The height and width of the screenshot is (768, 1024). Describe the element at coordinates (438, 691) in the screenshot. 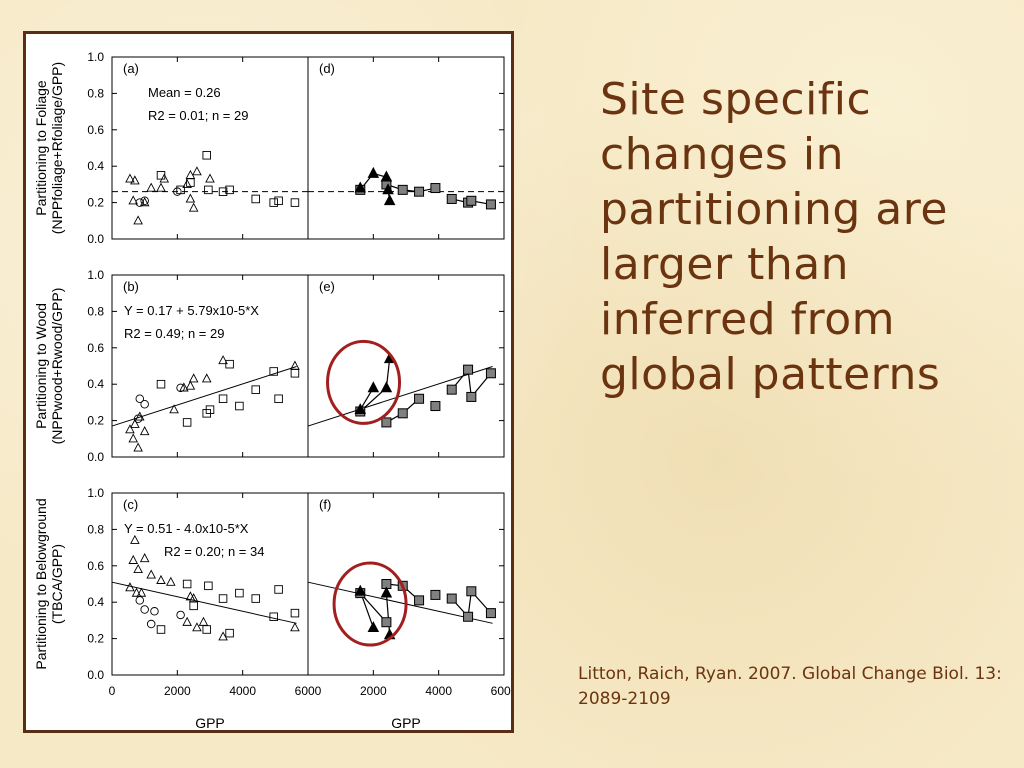

I see `x-tick-label: 4000` at that location.